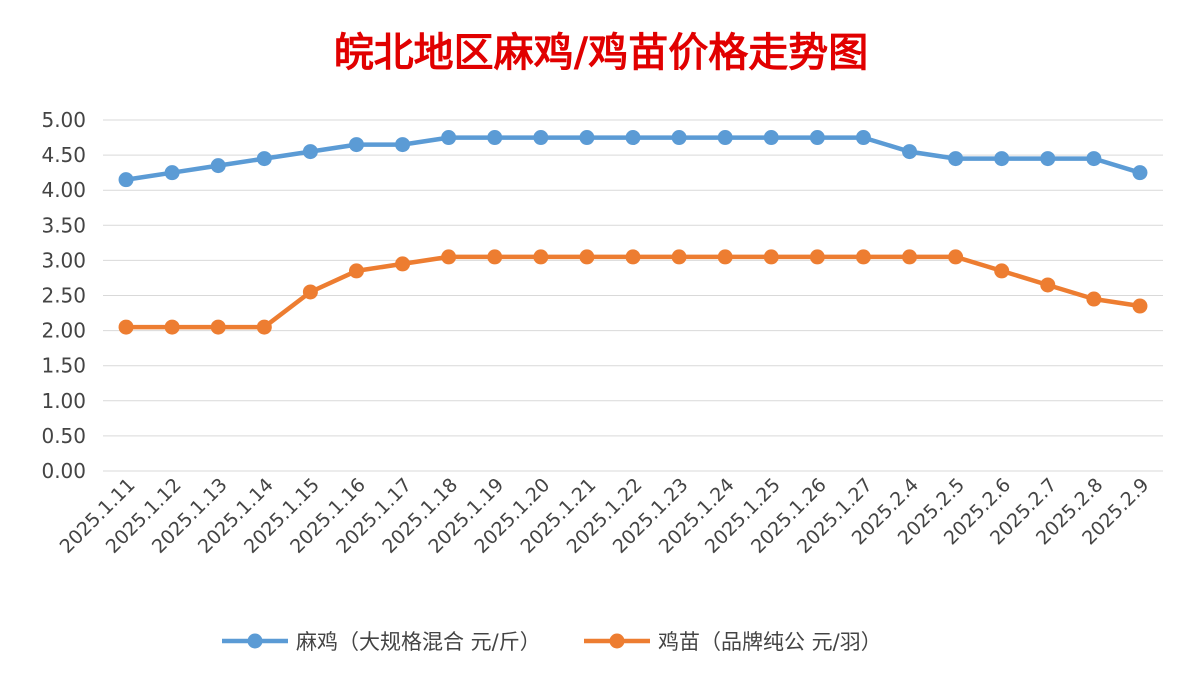 Image resolution: width=1202 pixels, height=689 pixels. I want to click on y-tick-label: 0.50, so click(63, 436).